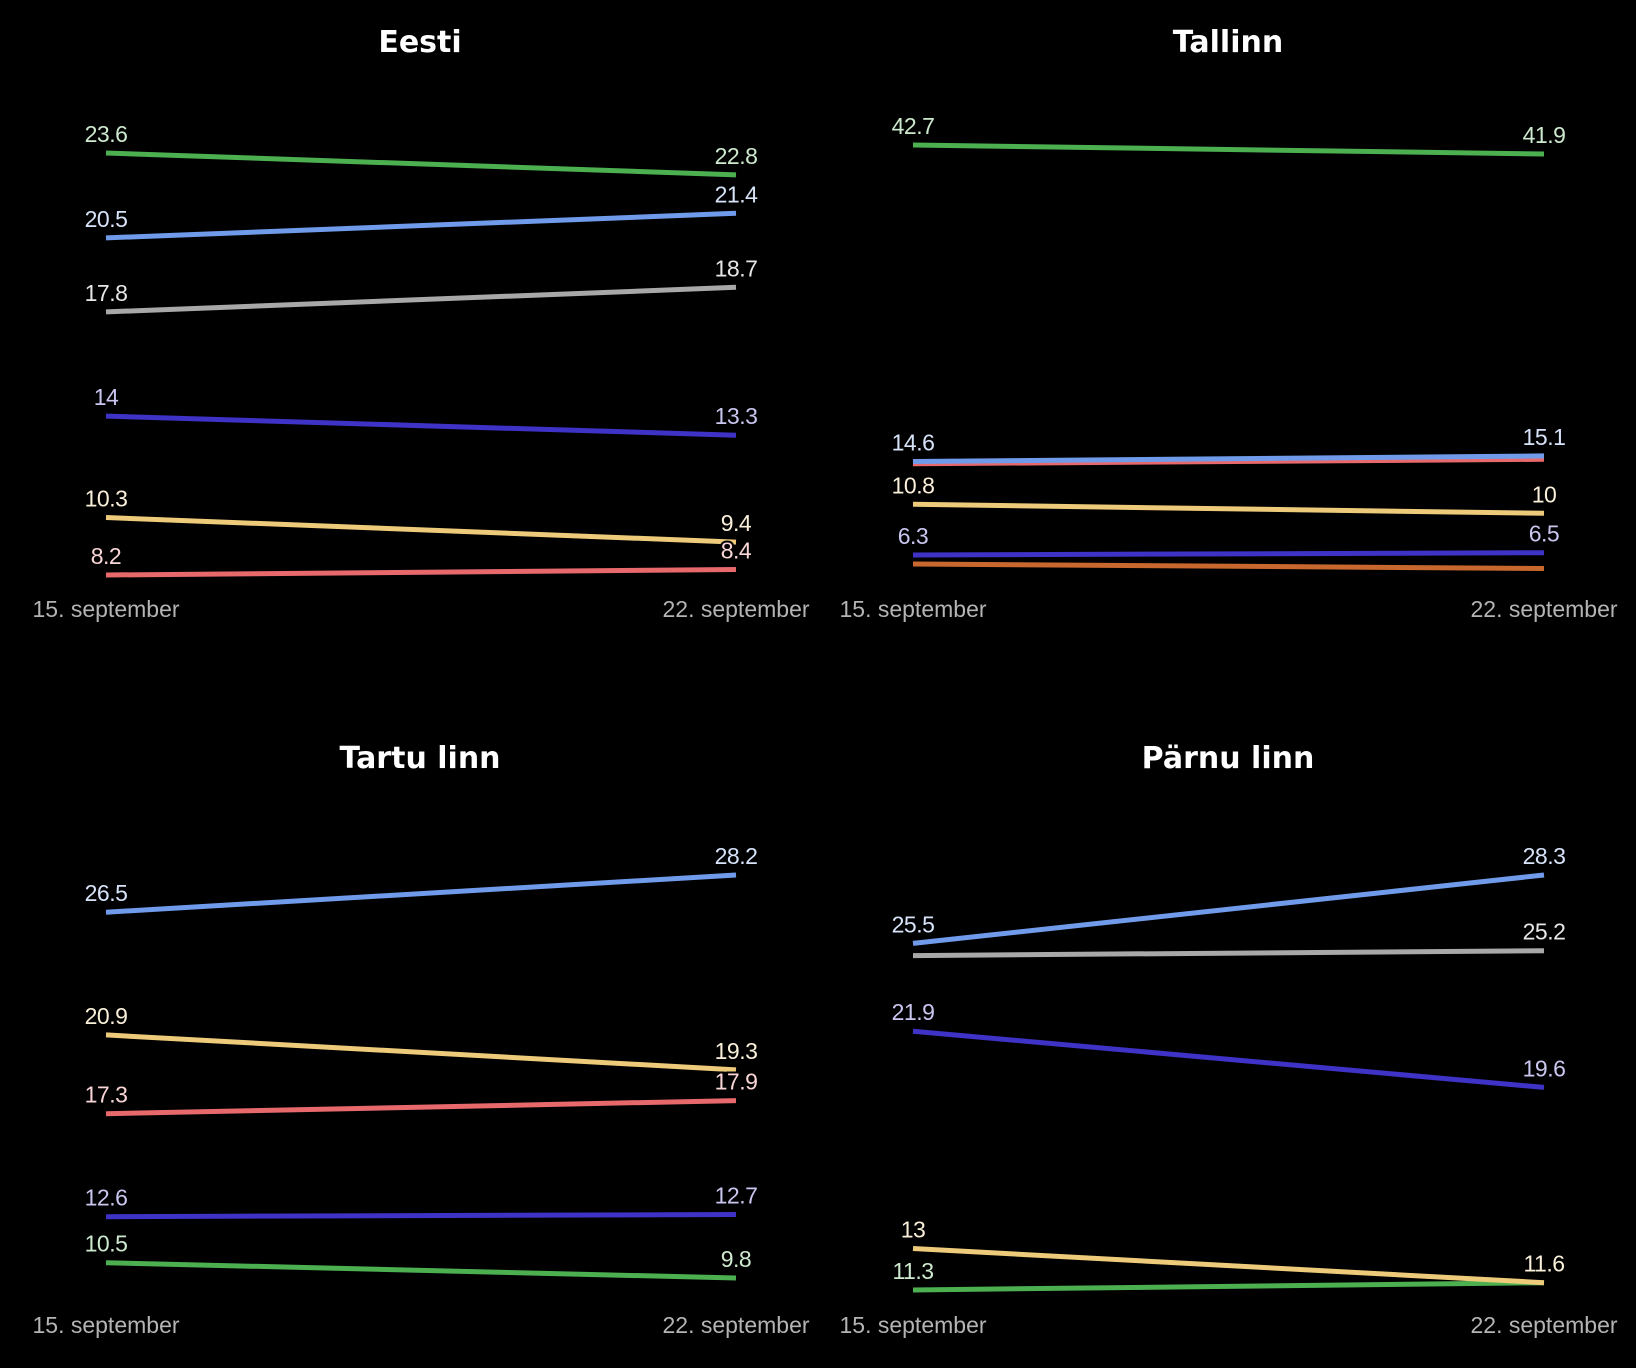  What do you see at coordinates (106, 1016) in the screenshot?
I see `data-label: 20.9` at bounding box center [106, 1016].